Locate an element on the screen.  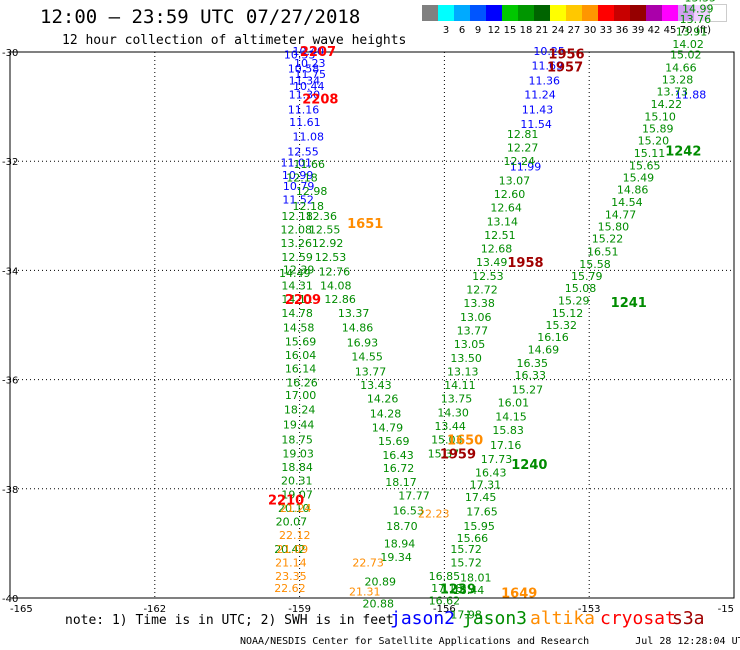
swh-point-jason3: 20.07 is located at coordinates (292, 522).